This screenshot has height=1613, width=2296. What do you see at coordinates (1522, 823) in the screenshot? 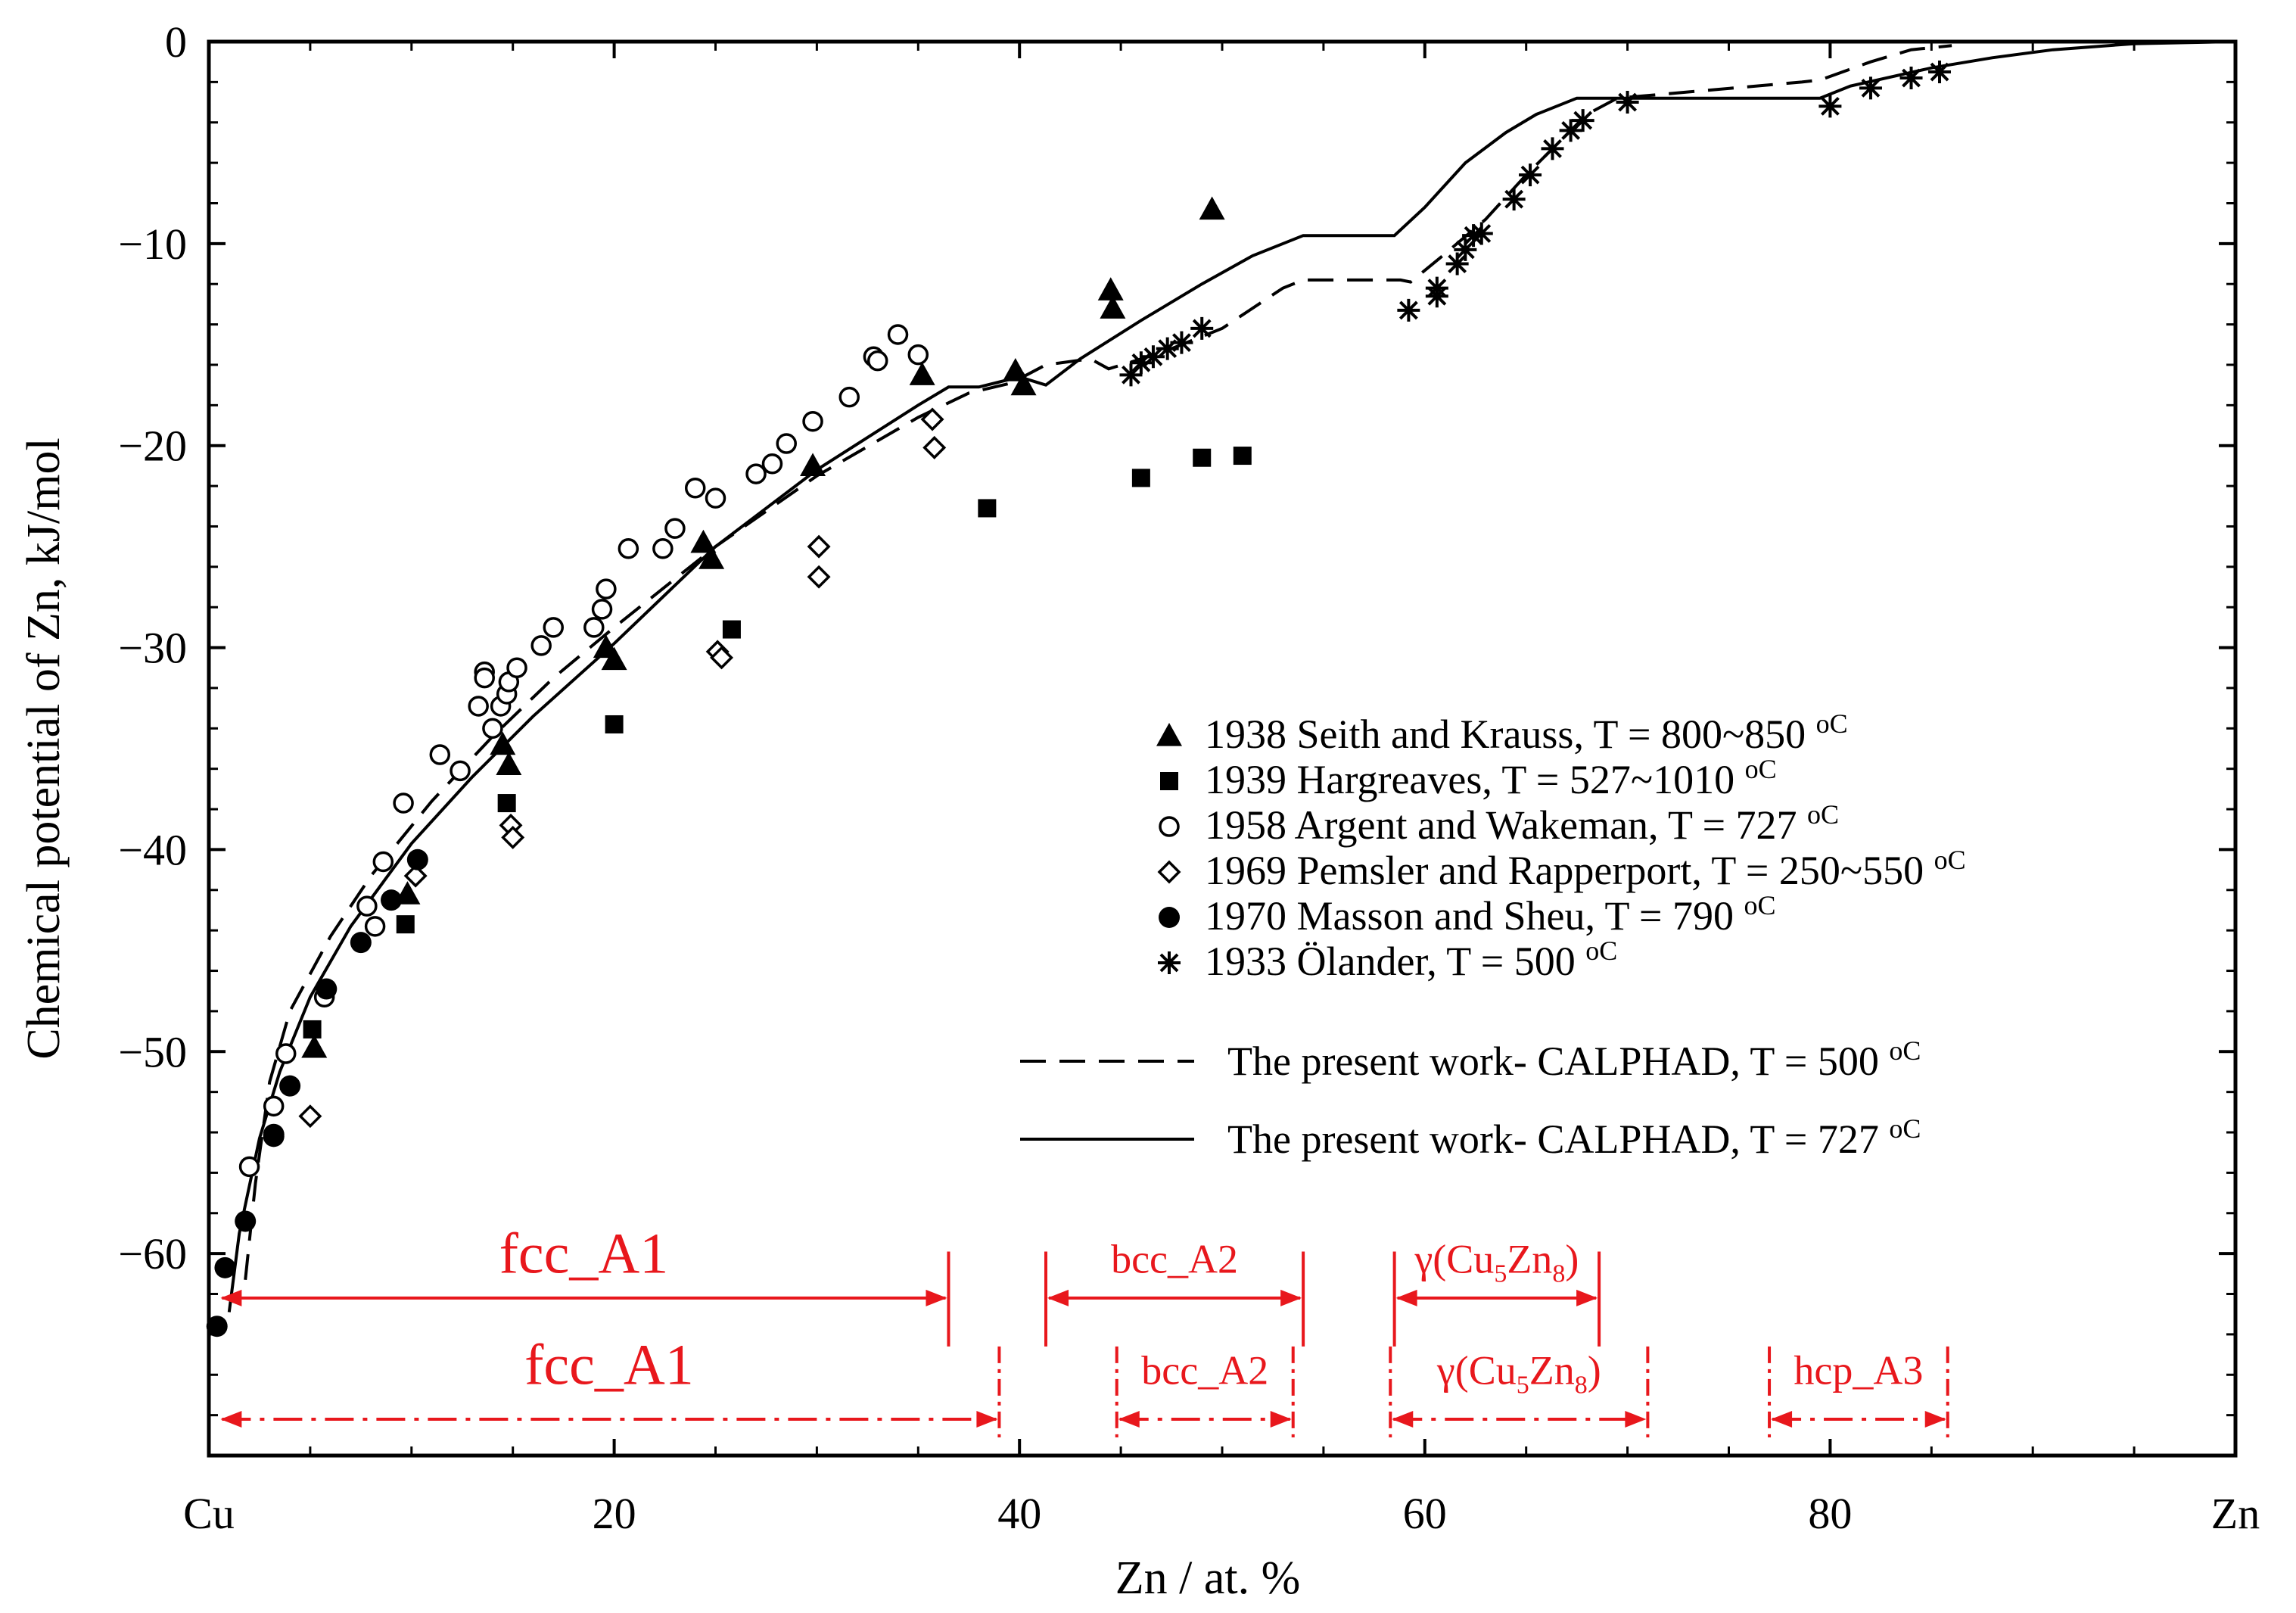
I see `legend-label: 1958 Argent and Wakeman, T = 727 oC` at bounding box center [1522, 823].